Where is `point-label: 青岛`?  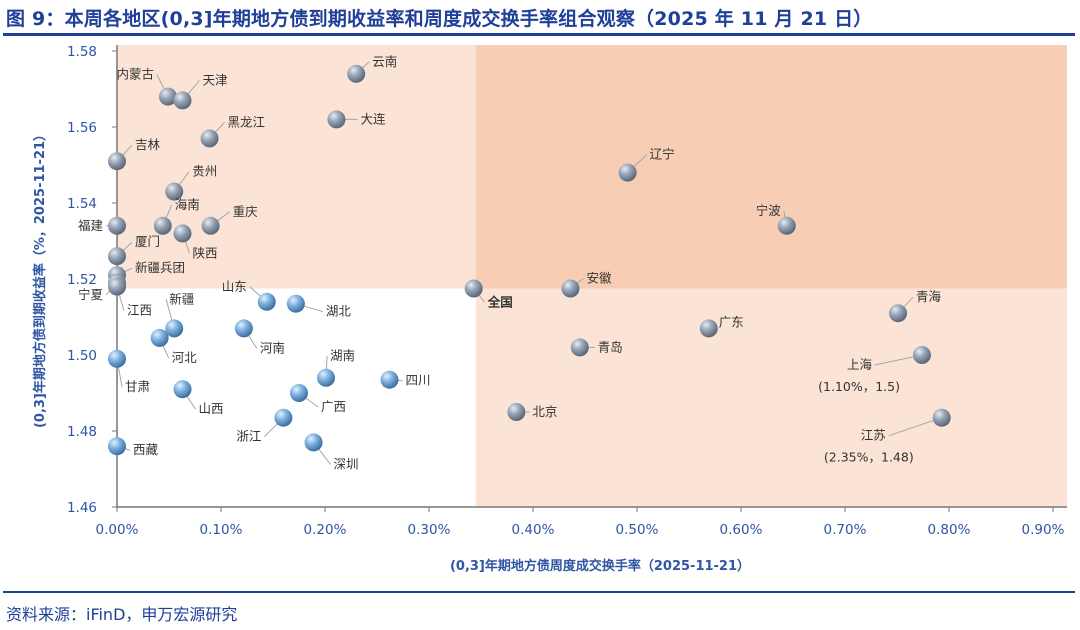 point-label: 青岛 is located at coordinates (610, 346).